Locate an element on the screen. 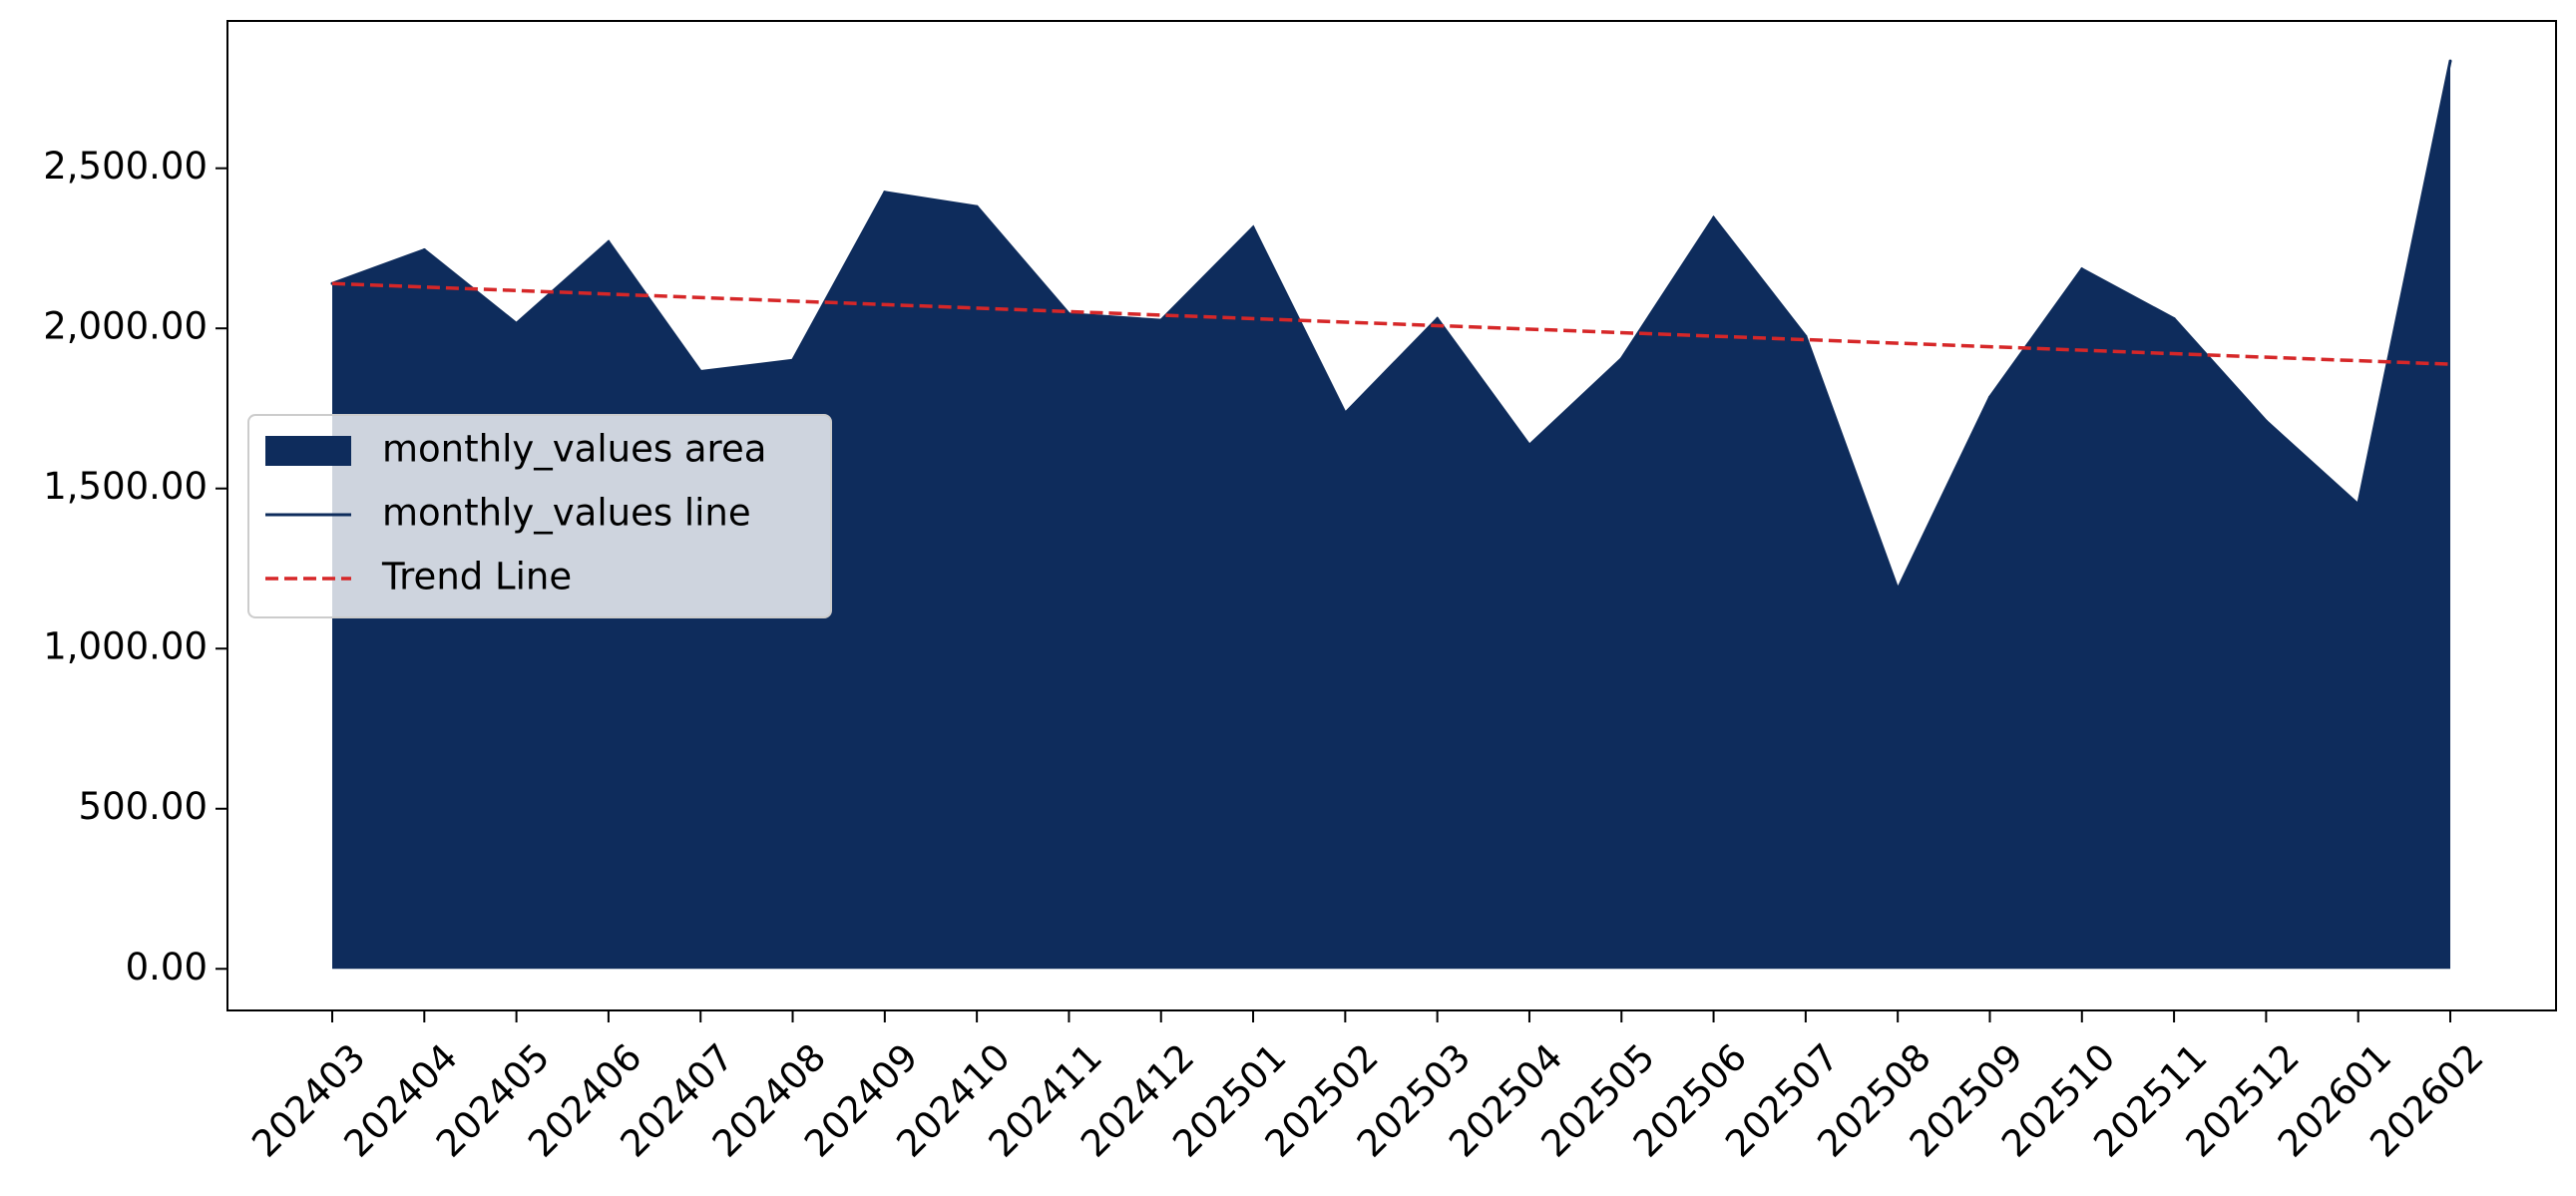 Image resolution: width=2576 pixels, height=1196 pixels. y-tick-label: 1,500.00 is located at coordinates (125, 486).